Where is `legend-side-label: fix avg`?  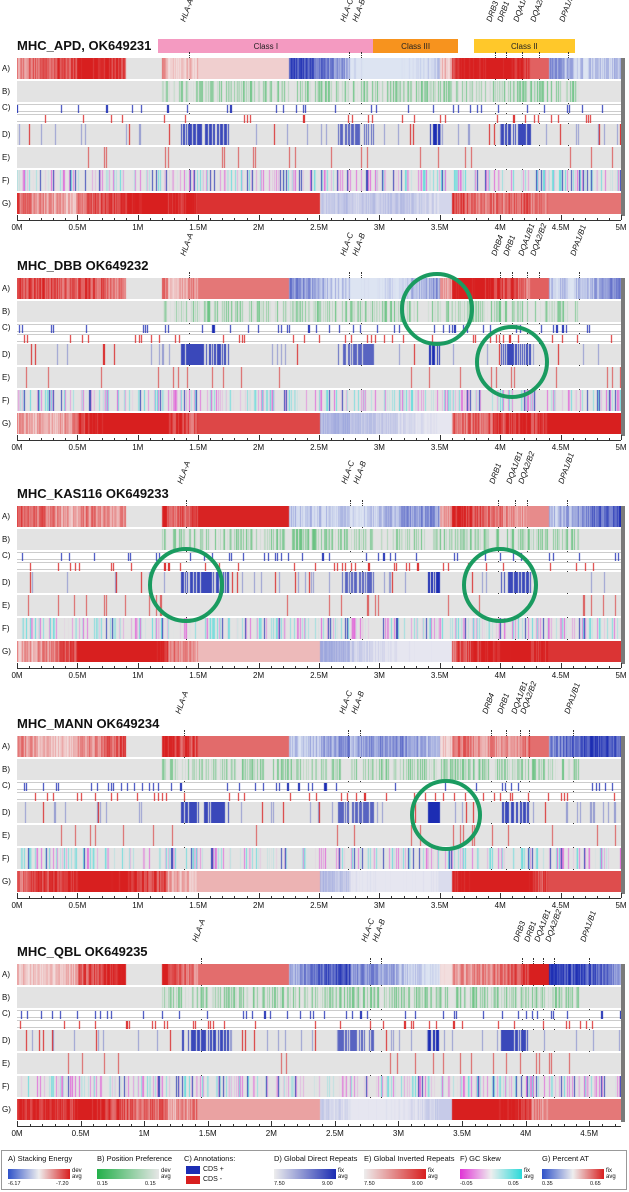
legend-side-label: fix avg is located at coordinates (343, 1174).